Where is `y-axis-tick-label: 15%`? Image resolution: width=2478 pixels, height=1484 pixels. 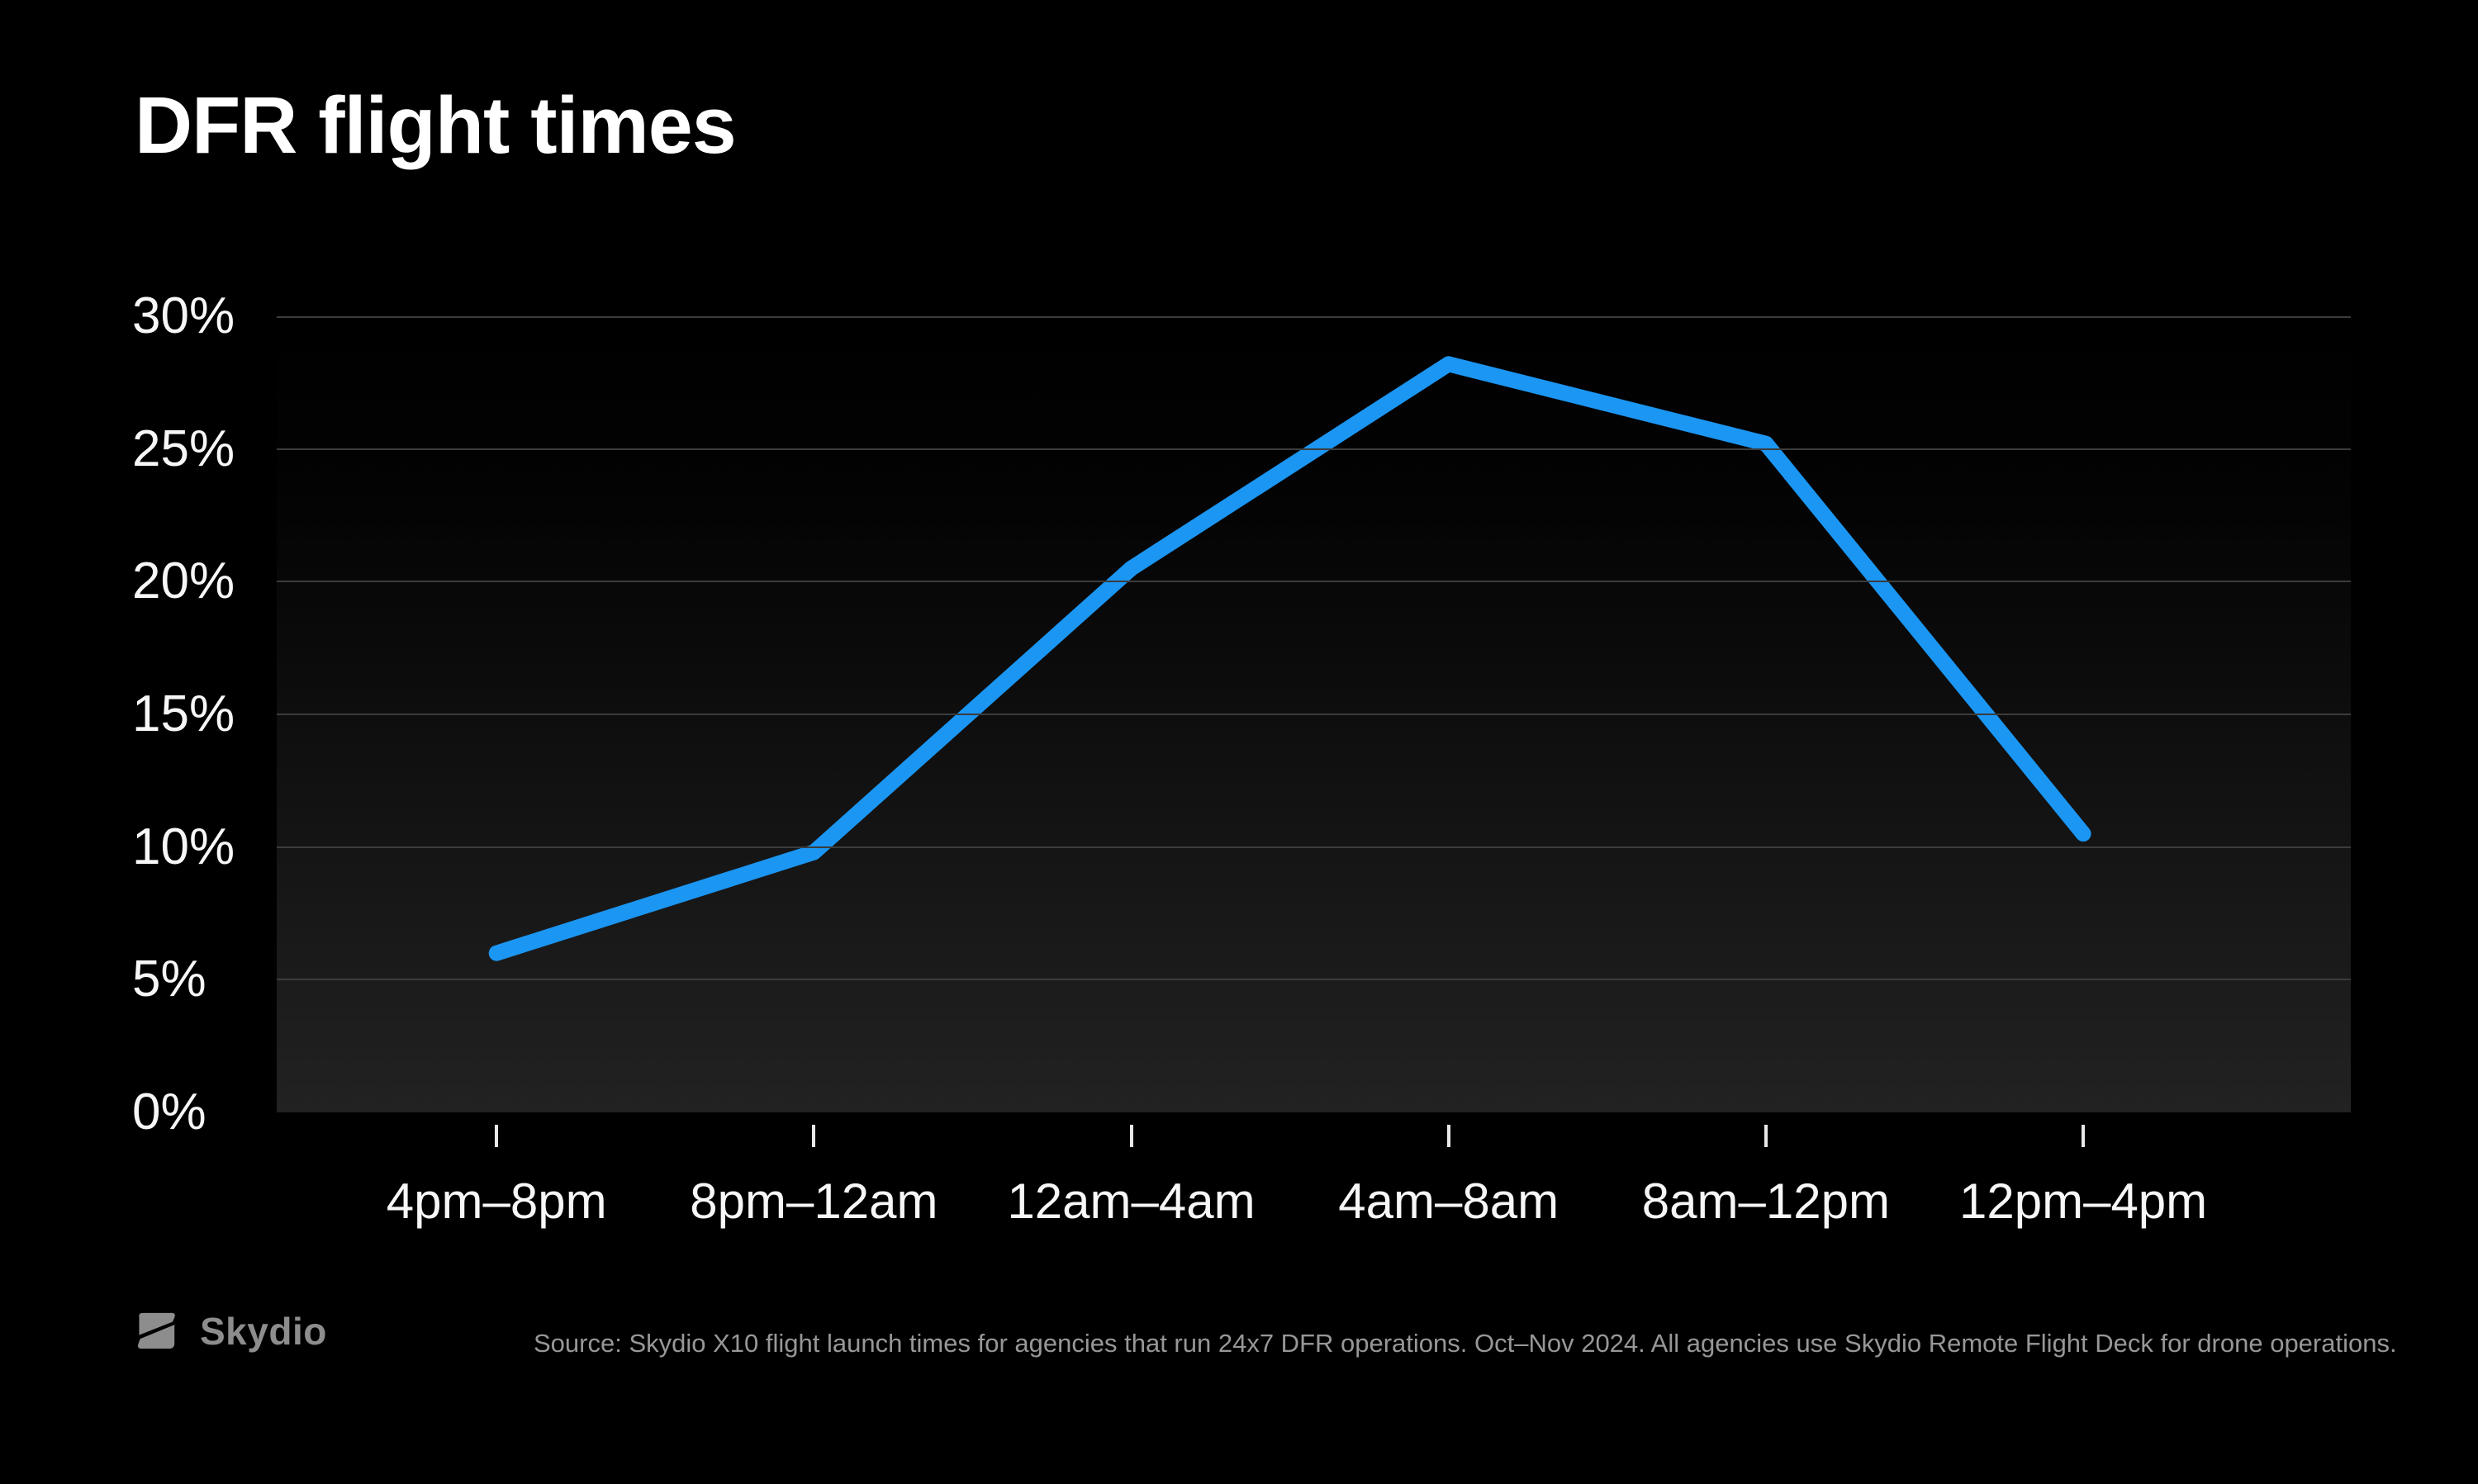
y-axis-tick-label: 15% is located at coordinates (183, 713).